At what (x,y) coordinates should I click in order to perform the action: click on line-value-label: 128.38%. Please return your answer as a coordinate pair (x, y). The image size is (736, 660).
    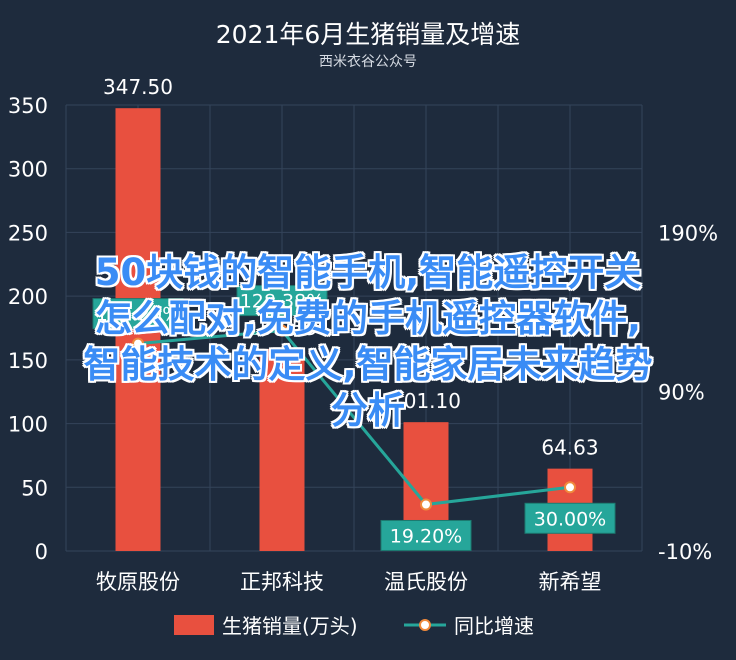
    Looking at the image, I should click on (282, 302).